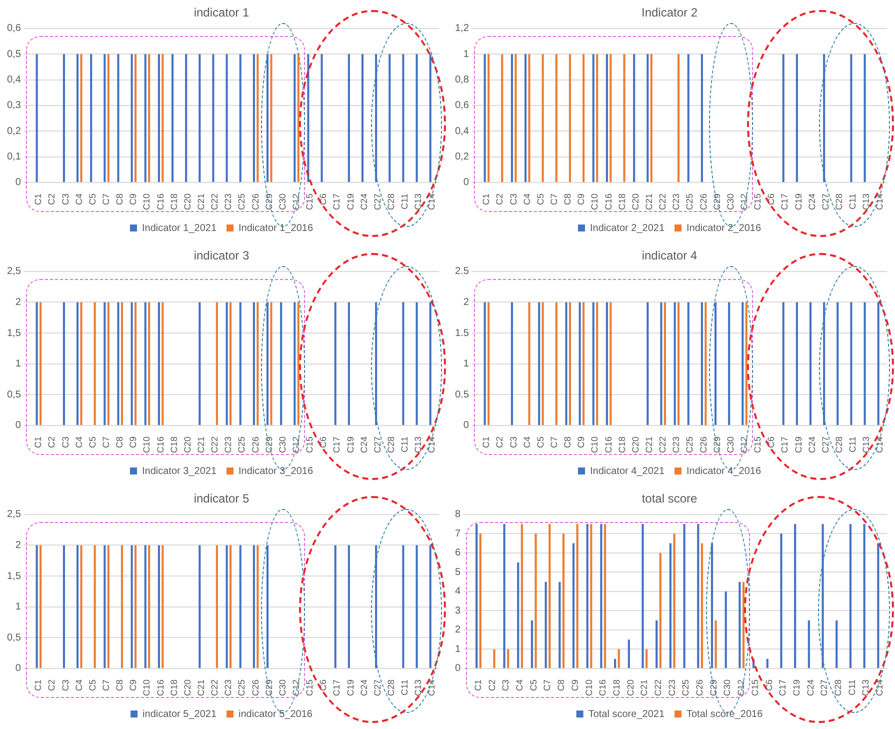 The height and width of the screenshot is (729, 895). Describe the element at coordinates (458, 610) in the screenshot. I see `y-tick-label: 3` at that location.